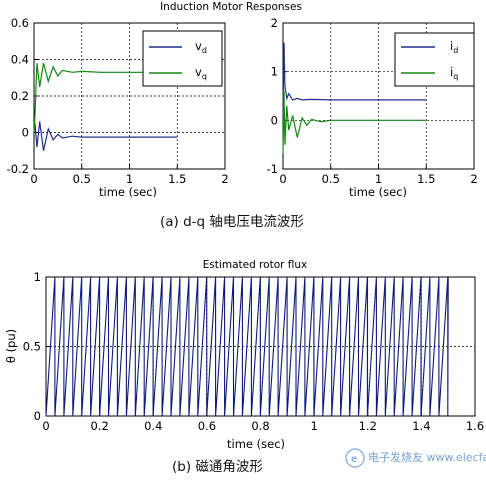 The width and height of the screenshot is (486, 480). What do you see at coordinates (207, 426) in the screenshot?
I see `x-tick-label: 0.6` at bounding box center [207, 426].